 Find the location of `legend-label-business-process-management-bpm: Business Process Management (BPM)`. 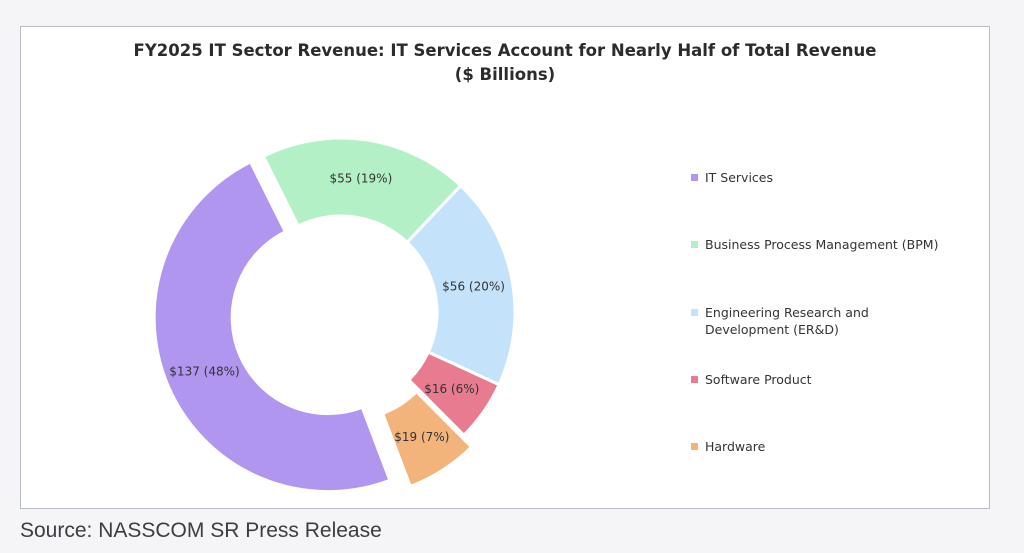

legend-label-business-process-management-bpm: Business Process Management (BPM) is located at coordinates (822, 244).